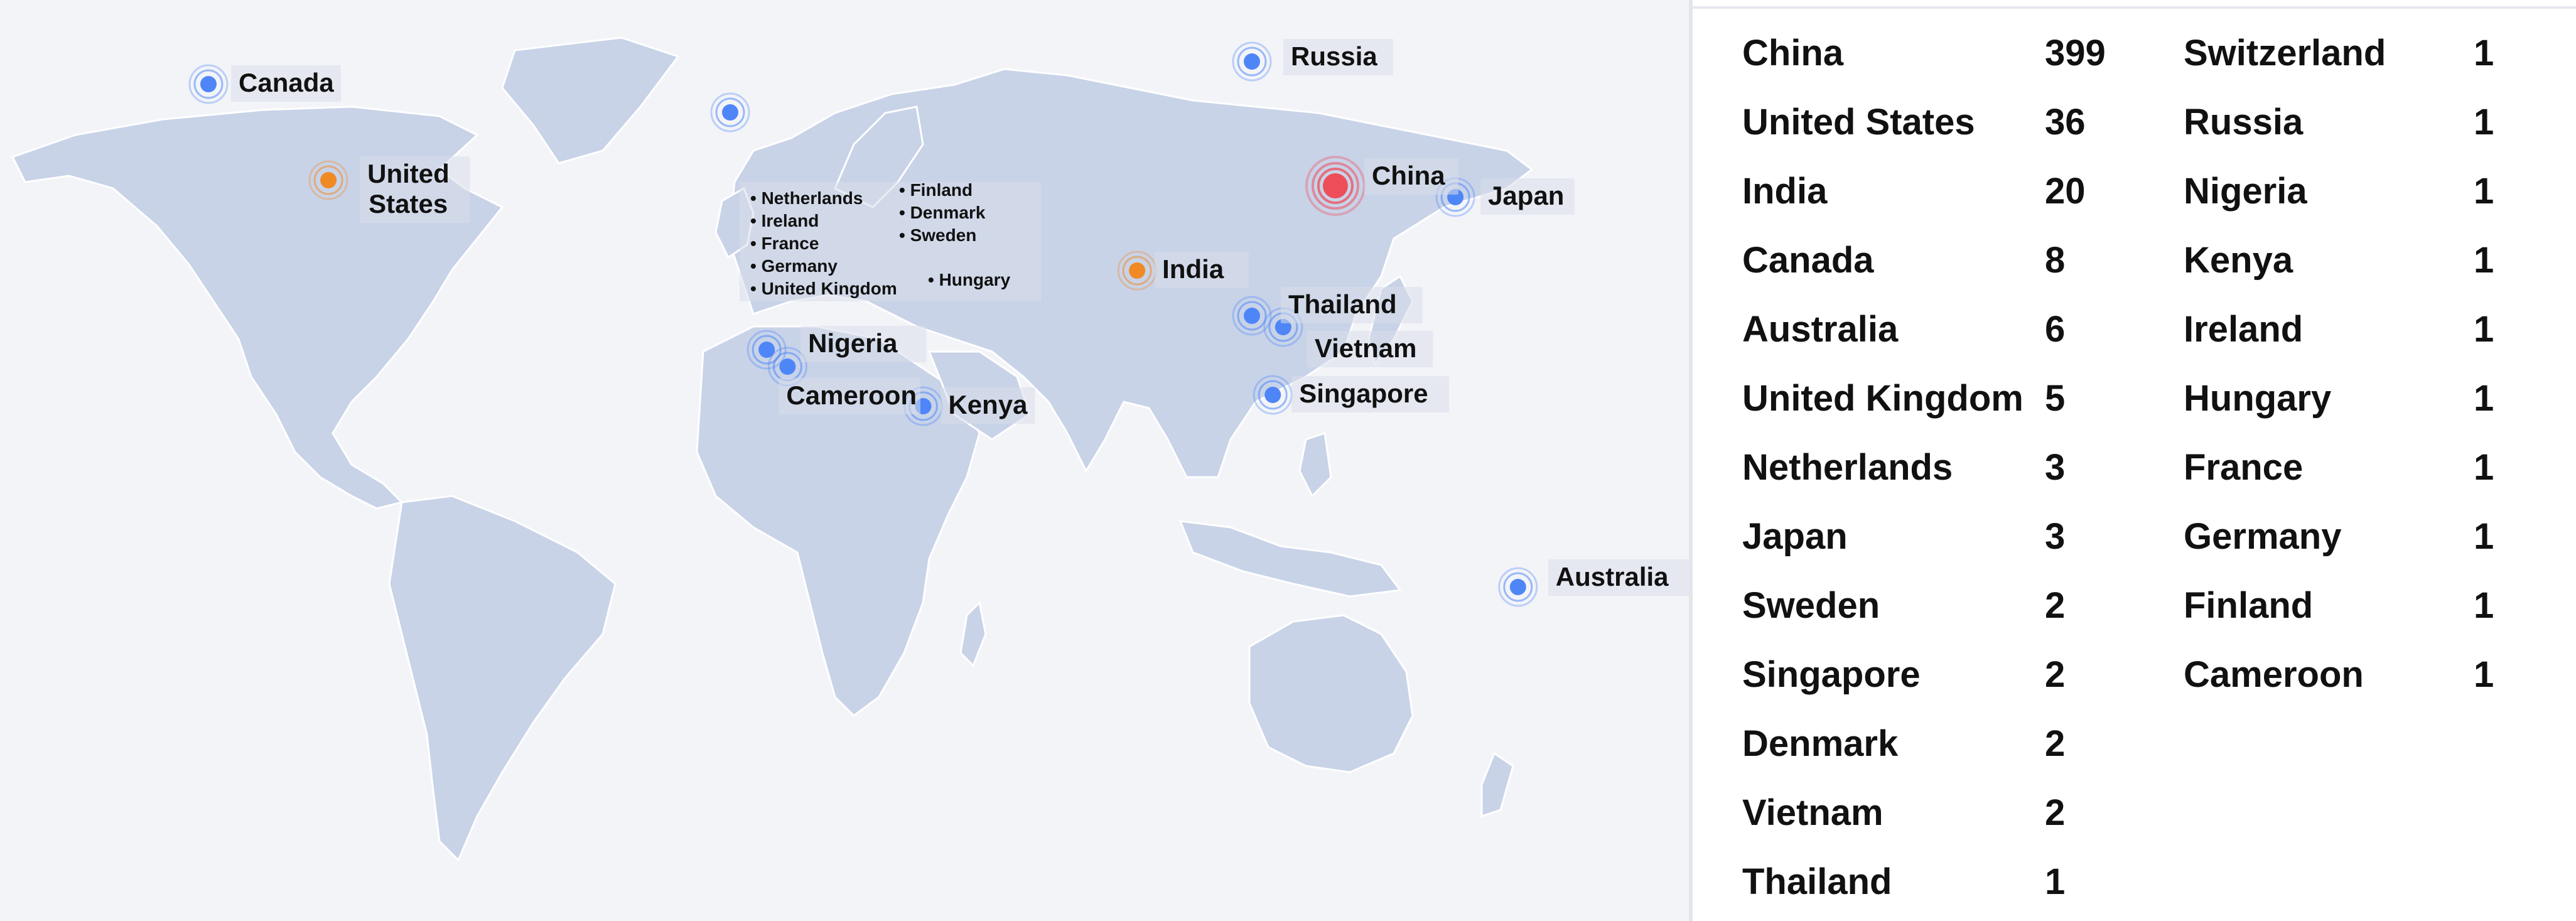  Describe the element at coordinates (1930, 260) in the screenshot. I see `country-row-canada: Canada 8` at that location.